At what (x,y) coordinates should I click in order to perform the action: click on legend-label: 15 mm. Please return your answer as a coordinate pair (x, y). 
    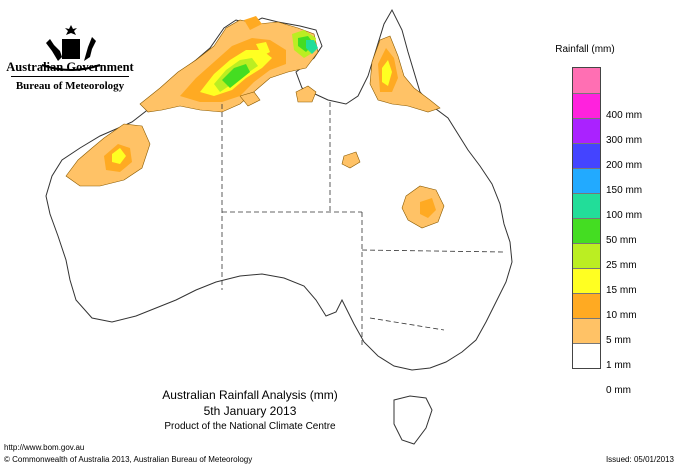
    Looking at the image, I should click on (621, 290).